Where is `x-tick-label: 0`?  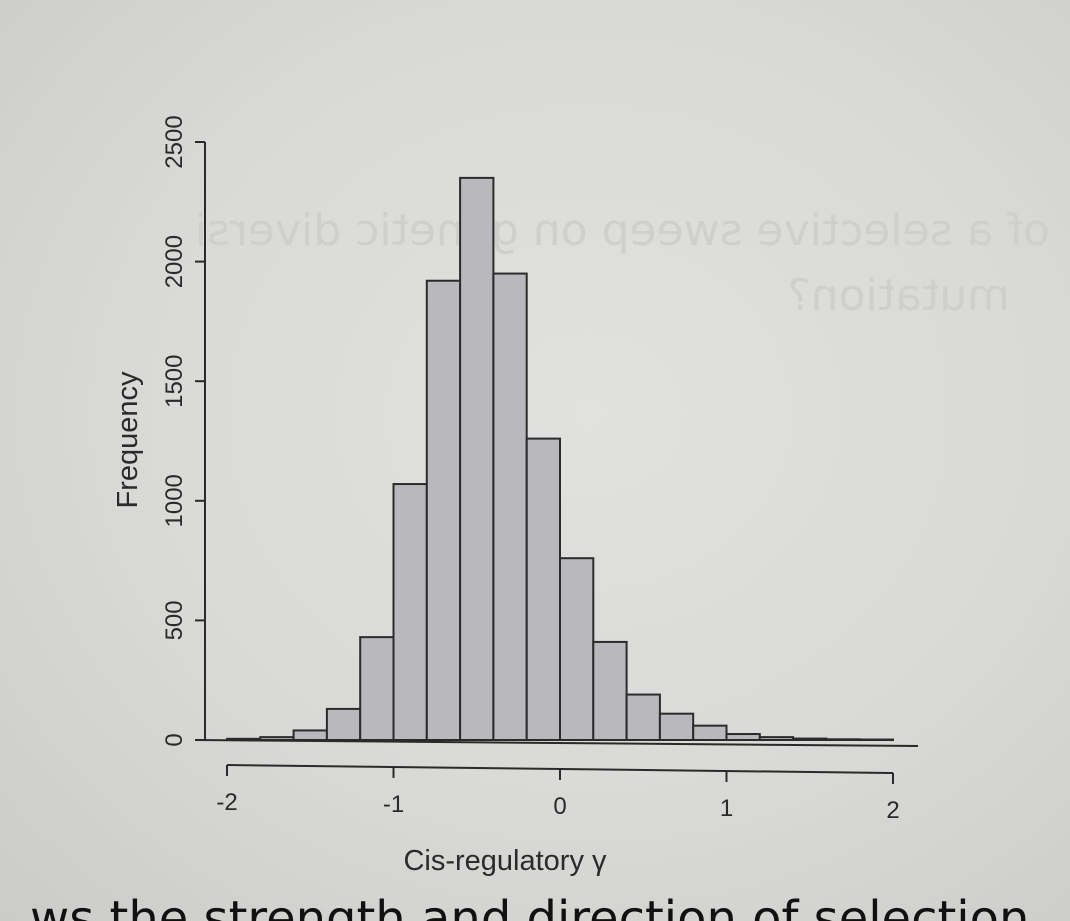 x-tick-label: 0 is located at coordinates (559, 806).